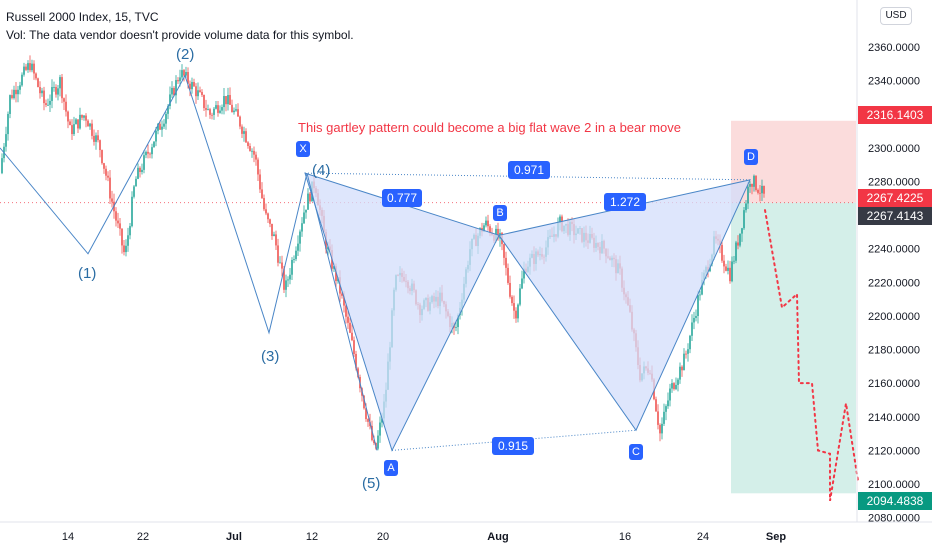 The image size is (932, 550). What do you see at coordinates (895, 216) in the screenshot?
I see `last-price-badge: 2267.4143` at bounding box center [895, 216].